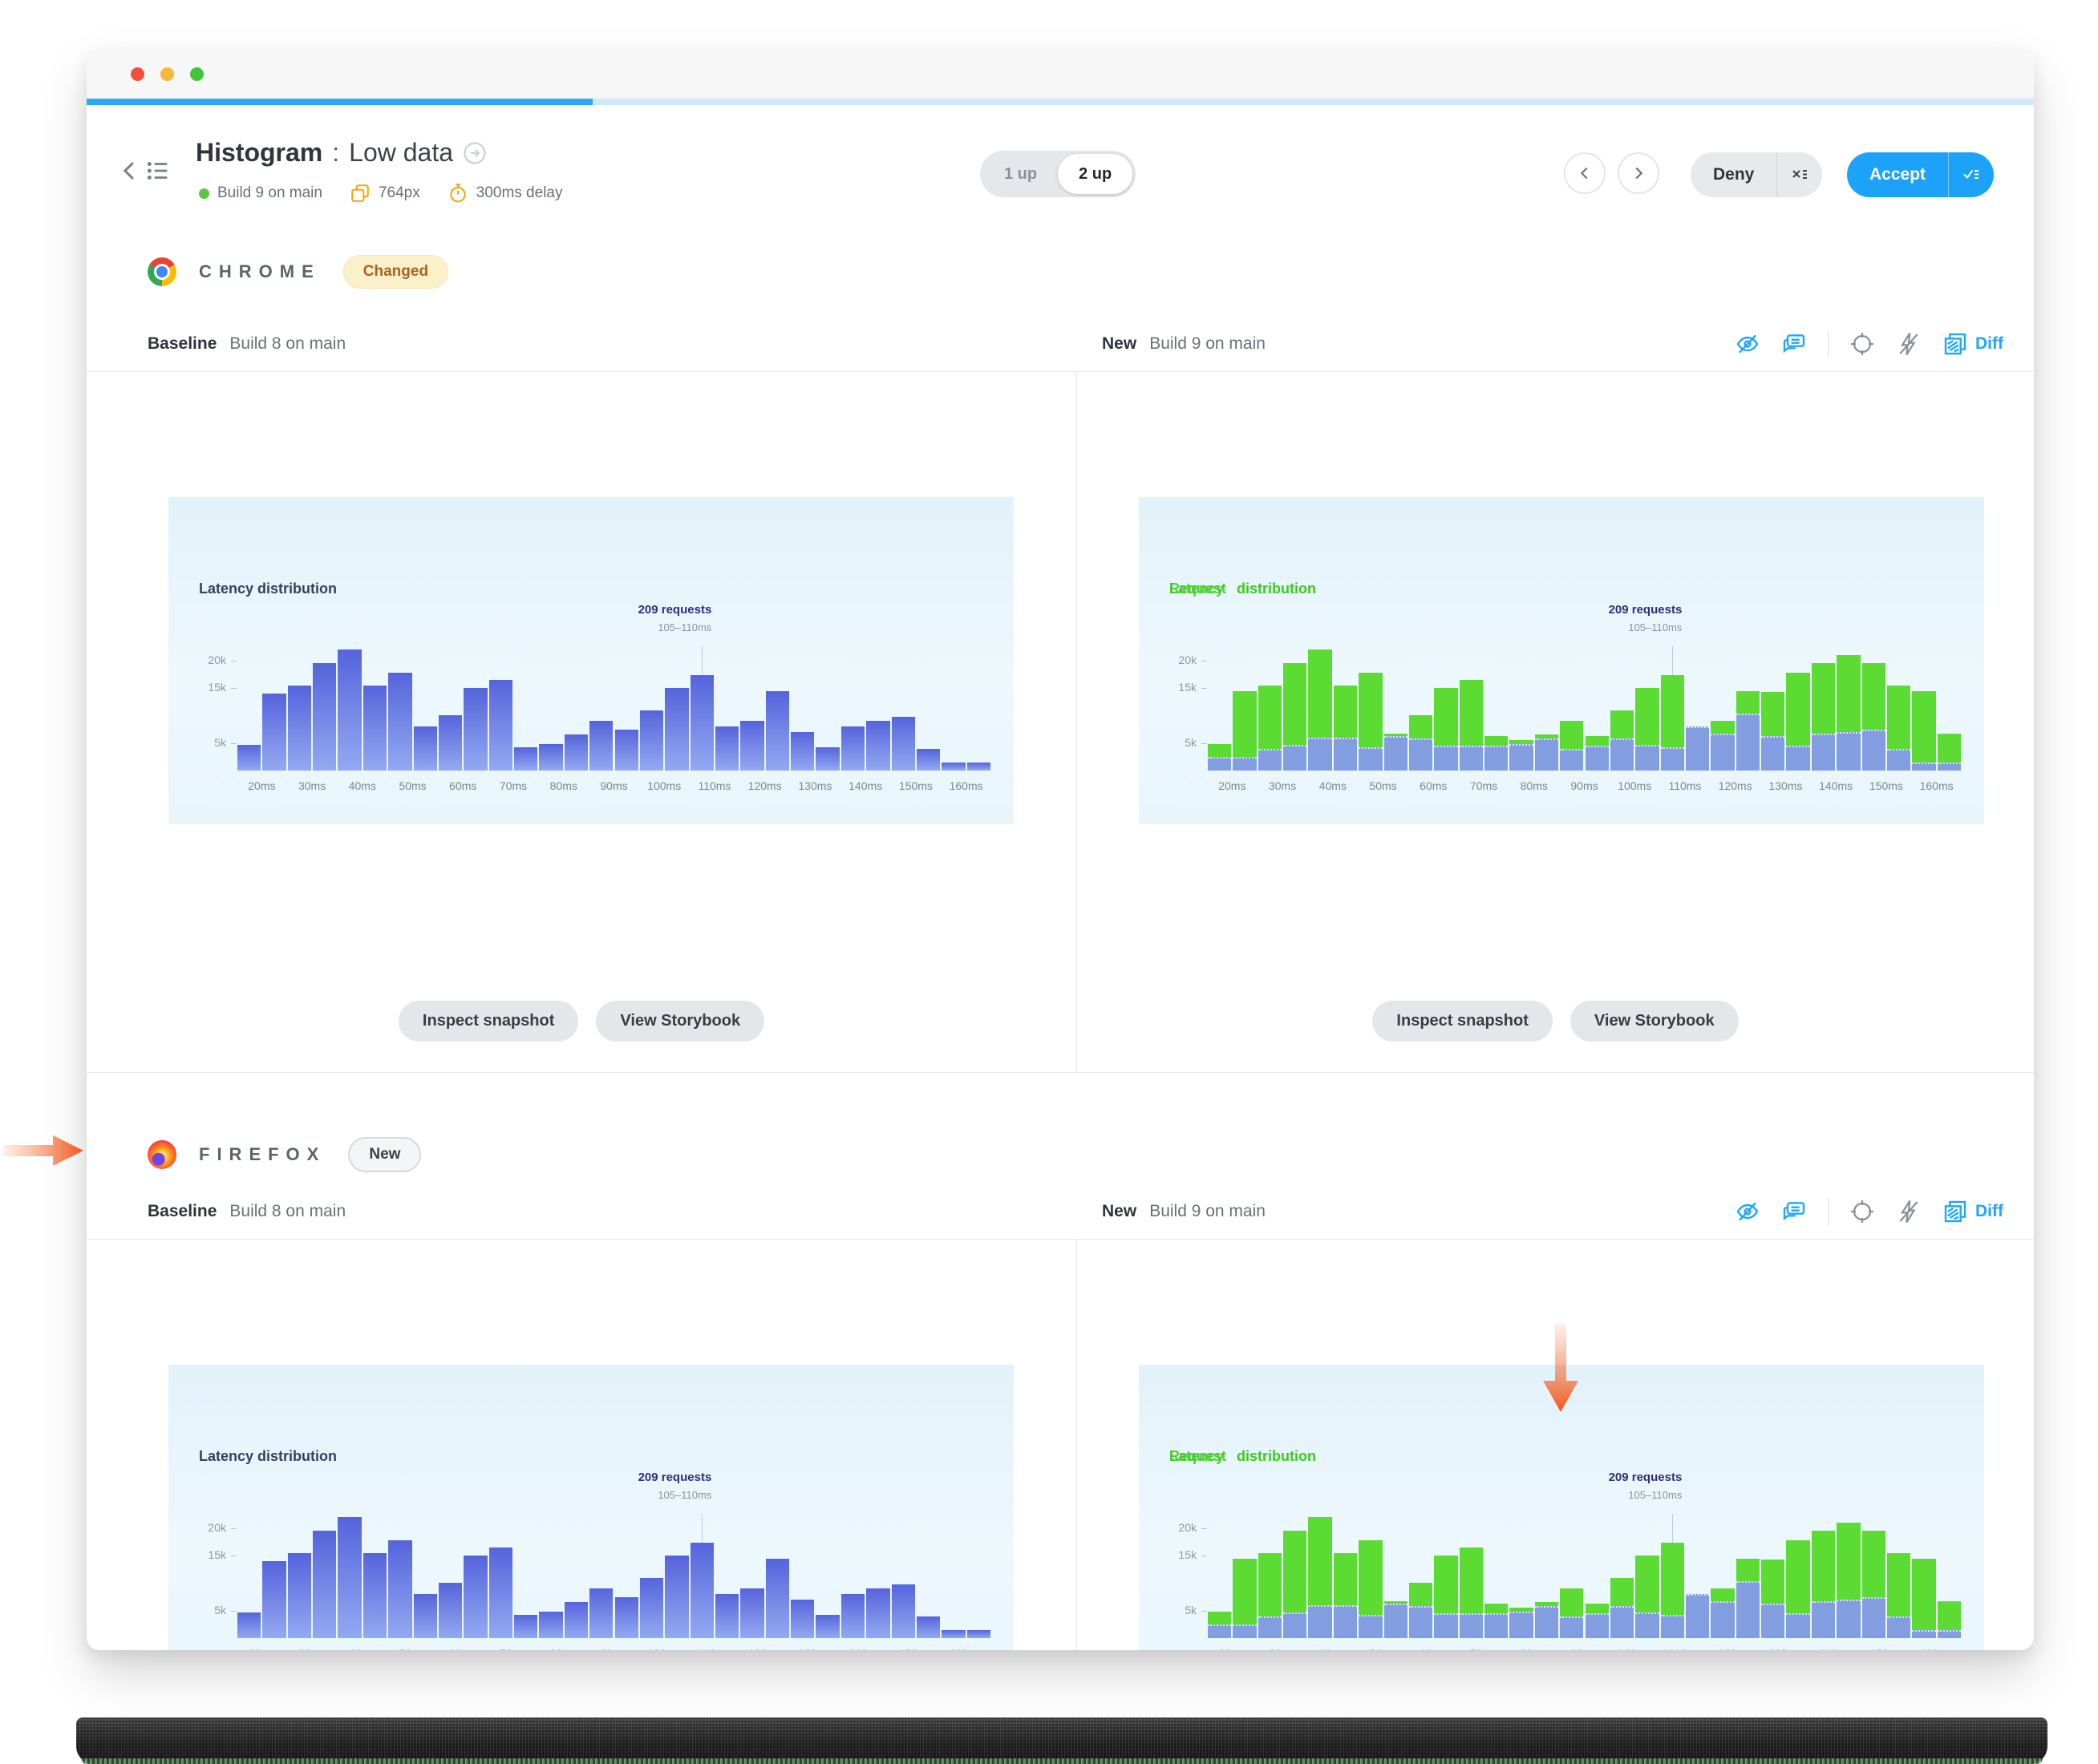 The width and height of the screenshot is (2098, 1764). I want to click on browser-name: FIREFOX, so click(262, 1154).